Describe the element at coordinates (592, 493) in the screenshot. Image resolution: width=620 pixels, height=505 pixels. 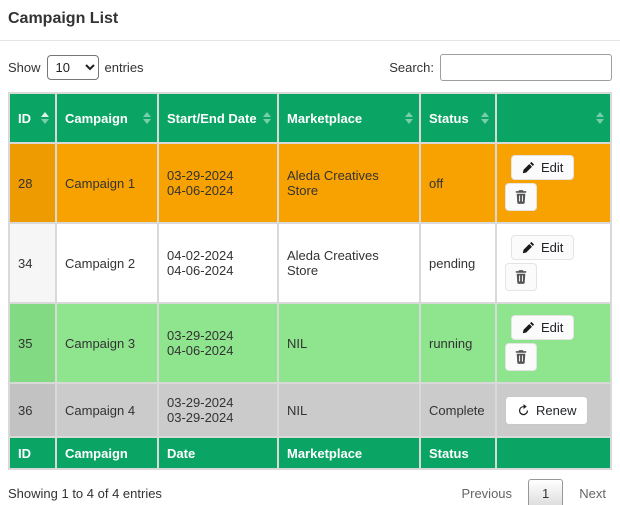
I see `next-page-button: Next` at that location.